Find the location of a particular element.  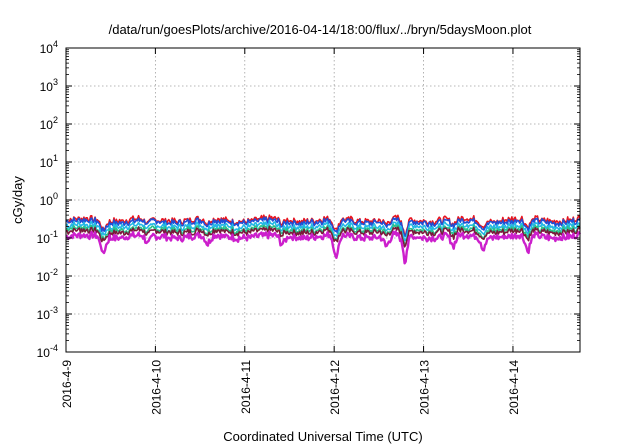

x-tick-label: 2016-4-14 is located at coordinates (514, 387).